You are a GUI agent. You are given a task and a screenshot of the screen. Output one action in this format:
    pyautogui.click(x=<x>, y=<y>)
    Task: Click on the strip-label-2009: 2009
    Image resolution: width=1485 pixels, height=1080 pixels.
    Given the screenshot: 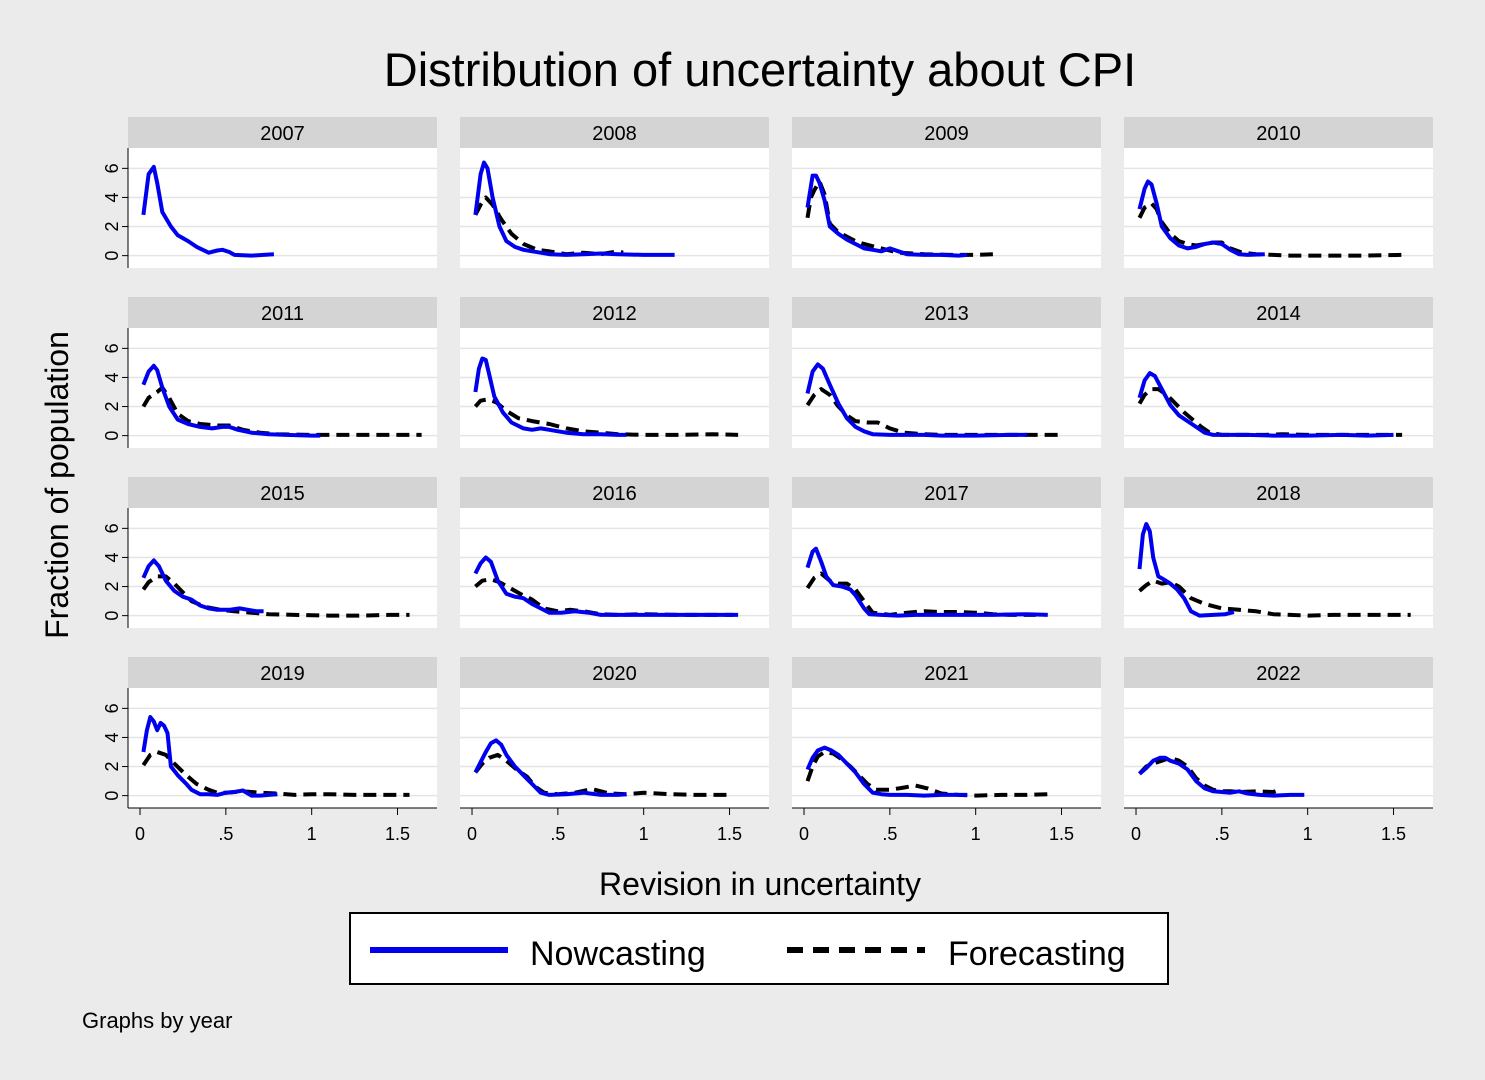 What is the action you would take?
    pyautogui.click(x=946, y=134)
    